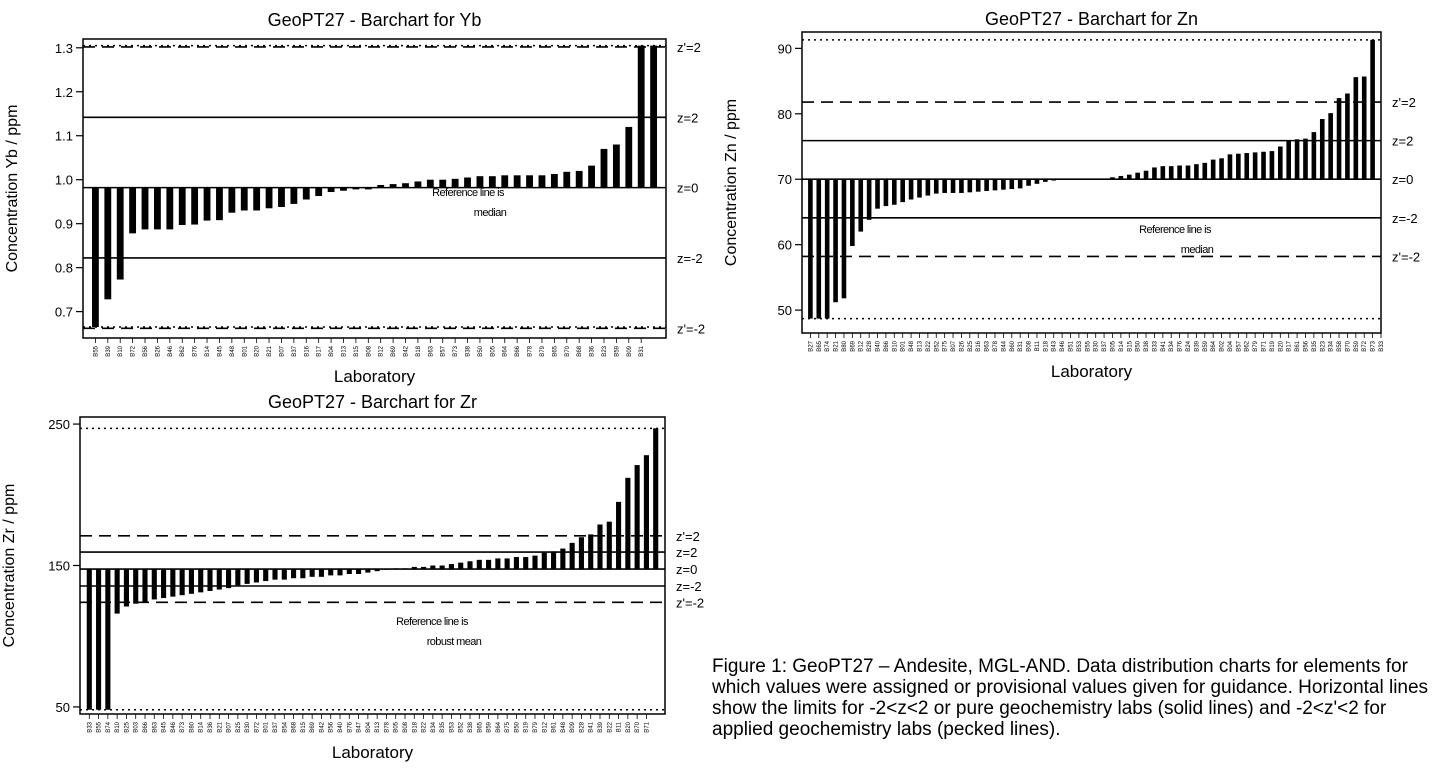 The image size is (1443, 776). Describe the element at coordinates (1382, 345) in the screenshot. I see `x-tick-label: B33` at that location.